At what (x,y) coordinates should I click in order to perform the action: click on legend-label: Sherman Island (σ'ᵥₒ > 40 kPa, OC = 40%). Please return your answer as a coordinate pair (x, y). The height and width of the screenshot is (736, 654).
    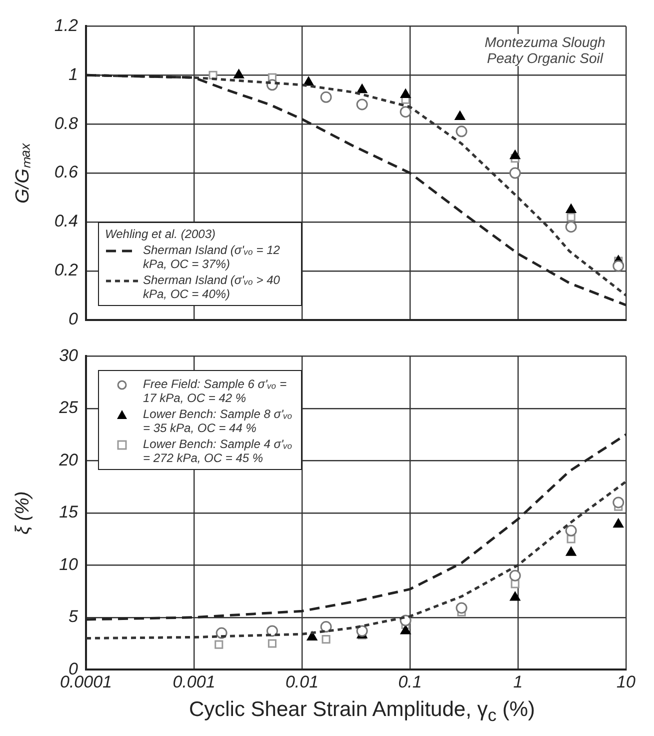
    Looking at the image, I should click on (212, 286).